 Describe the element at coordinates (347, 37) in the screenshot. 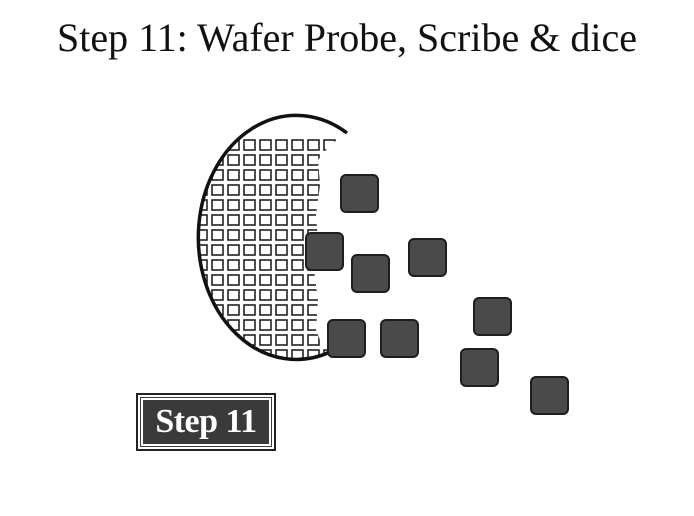

I see `page-title: Step 11: Wafer Probe, Scribe & dice` at that location.